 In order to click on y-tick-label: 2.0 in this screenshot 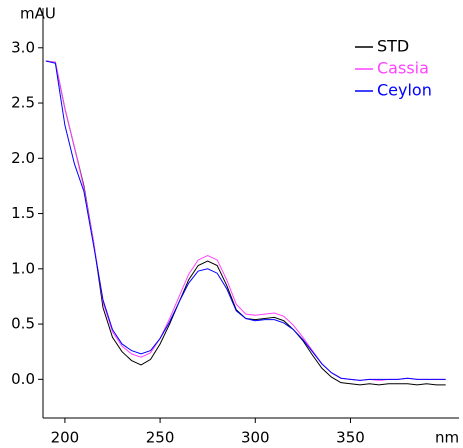, I will do `click(23, 158)`.